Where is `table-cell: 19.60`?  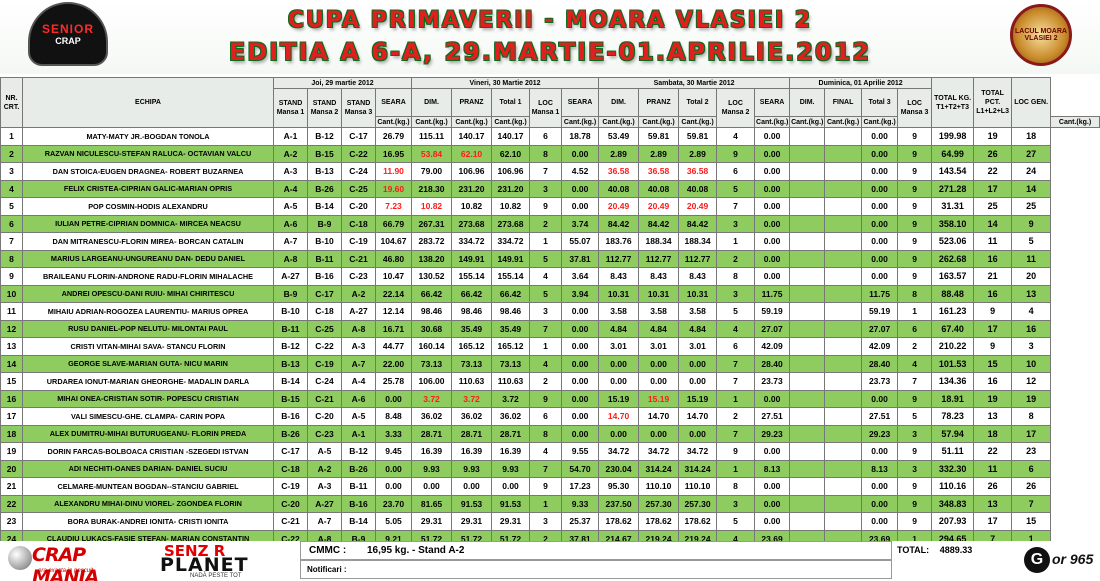
table-cell: 19.60 is located at coordinates (393, 188).